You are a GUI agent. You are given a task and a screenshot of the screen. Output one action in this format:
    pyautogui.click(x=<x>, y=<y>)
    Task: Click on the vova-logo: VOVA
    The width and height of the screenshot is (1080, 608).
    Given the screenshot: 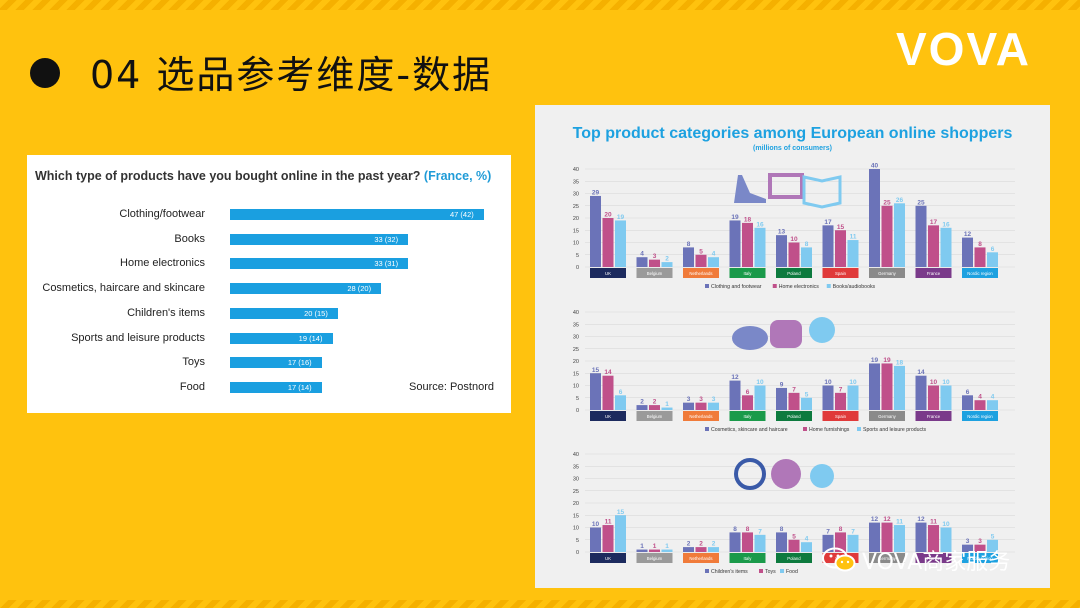 What is the action you would take?
    pyautogui.click(x=963, y=49)
    